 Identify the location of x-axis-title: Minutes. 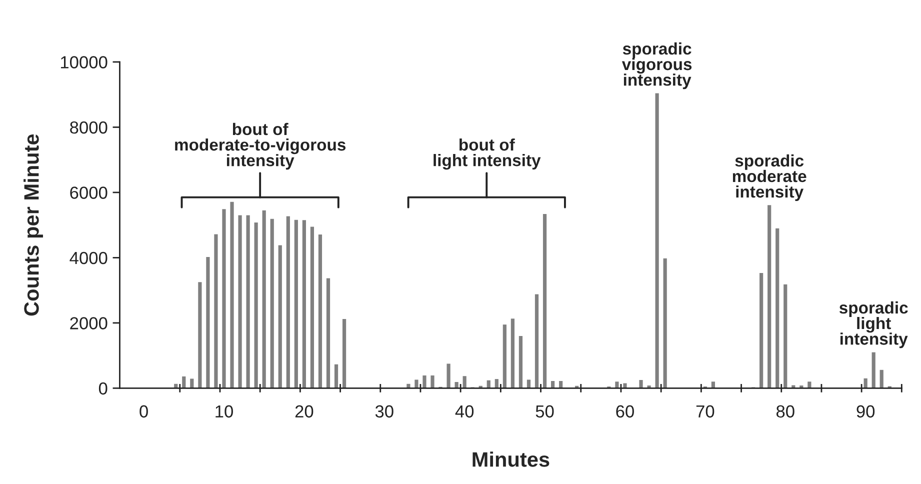
(511, 459).